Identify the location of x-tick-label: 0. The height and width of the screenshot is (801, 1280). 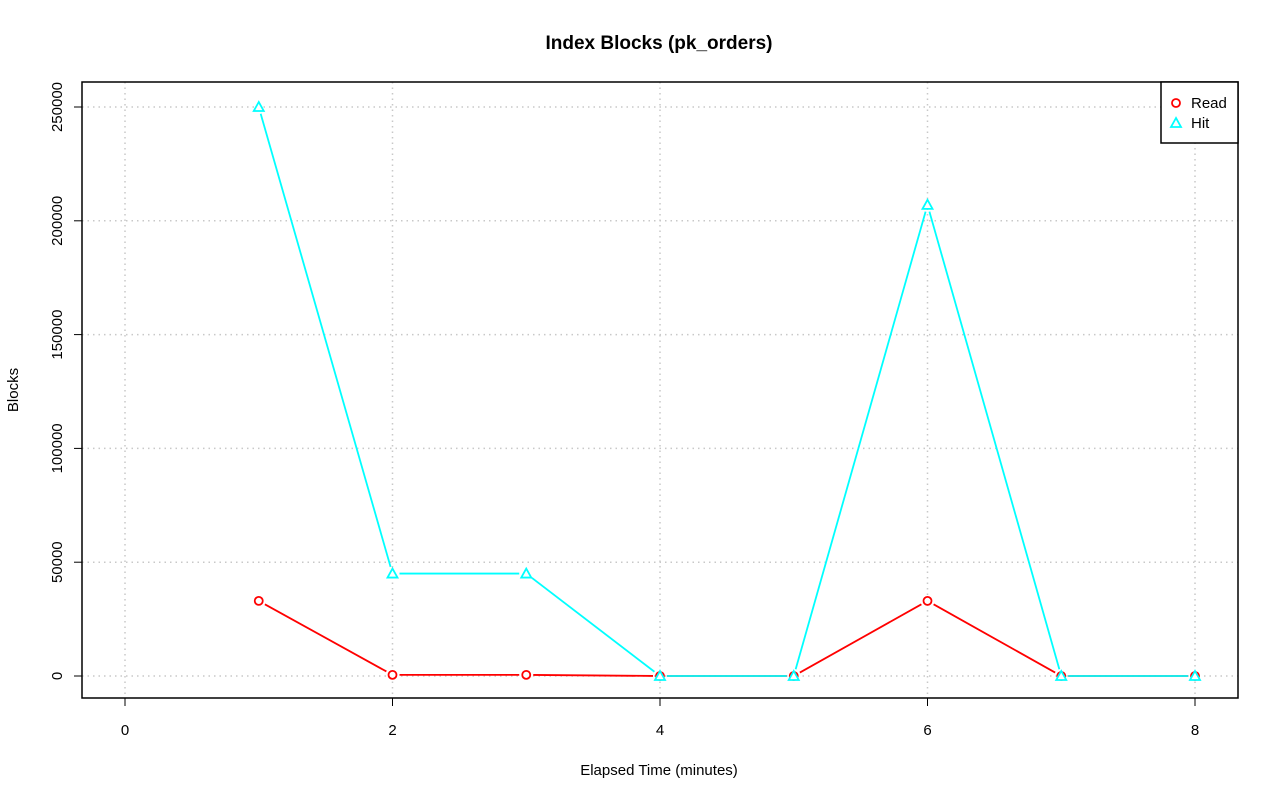
(125, 730).